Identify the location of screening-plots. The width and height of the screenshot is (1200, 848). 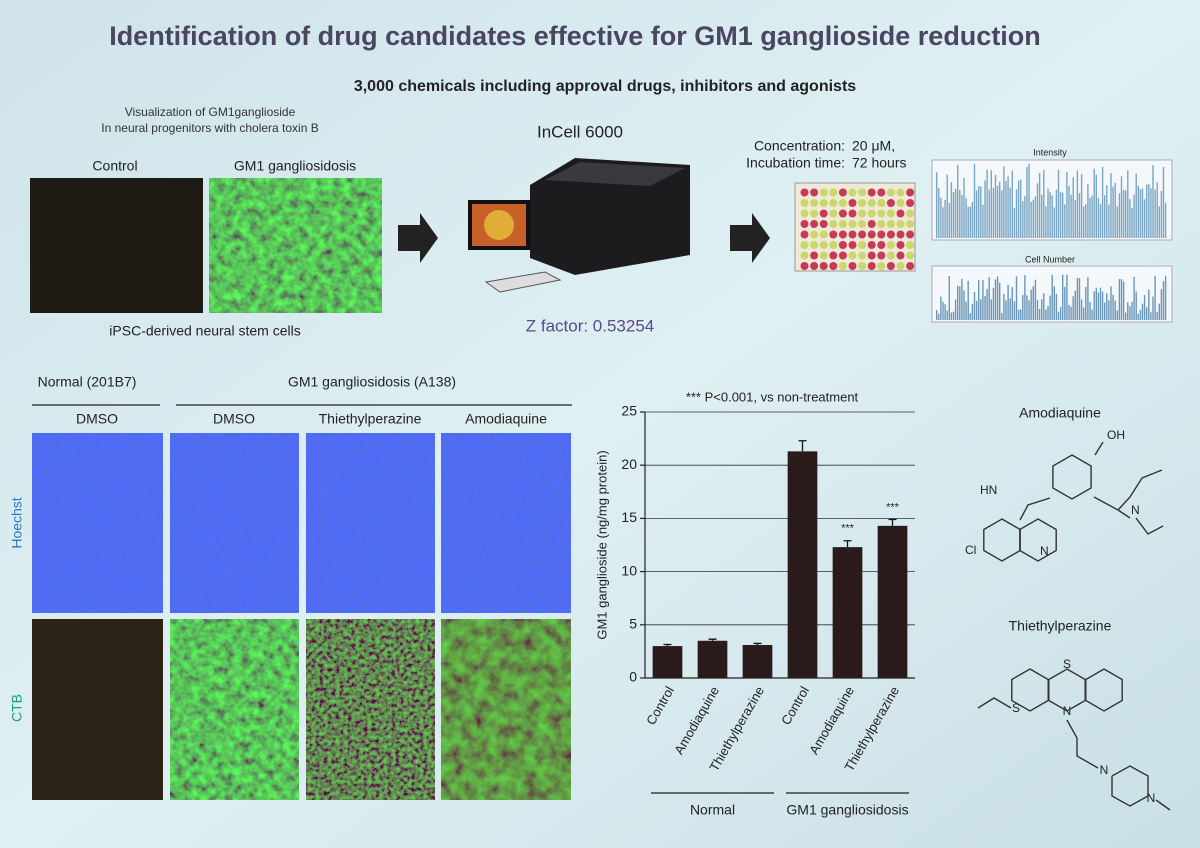
(1052, 241).